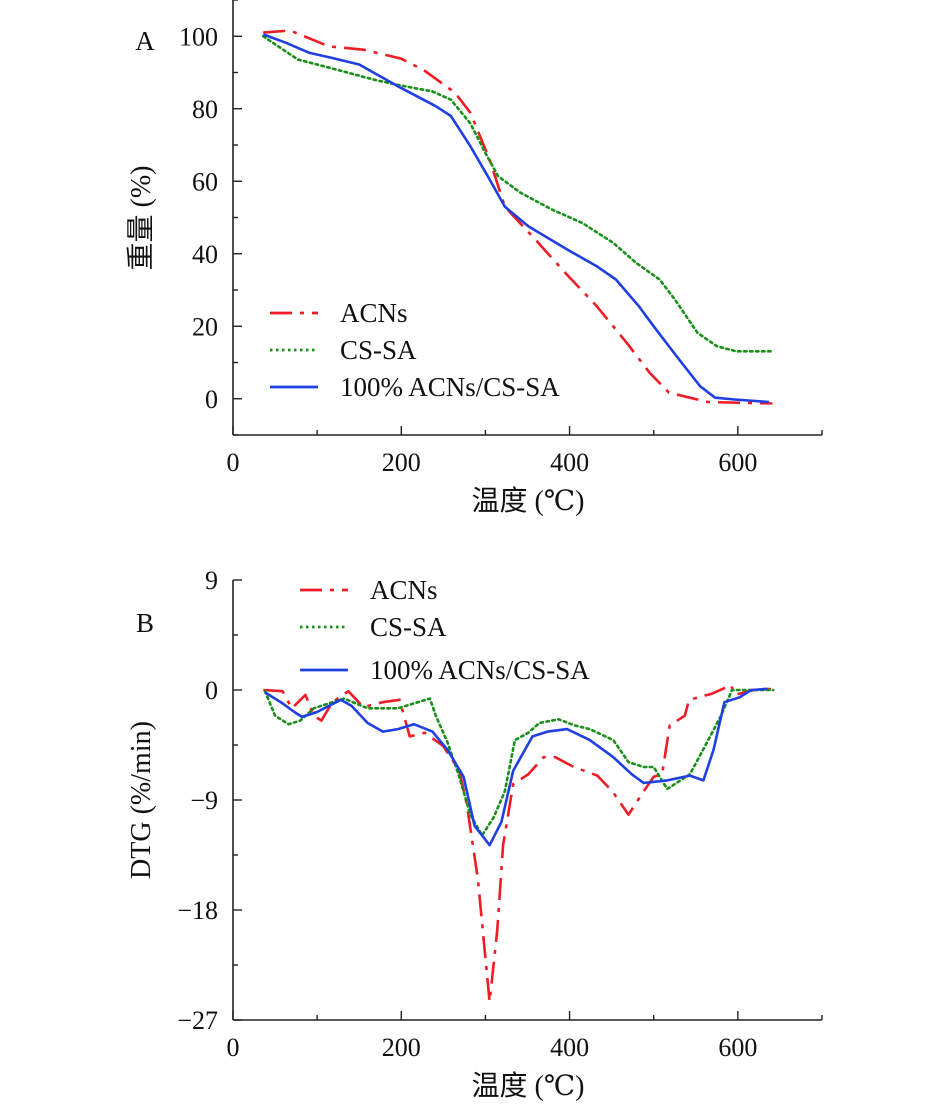  Describe the element at coordinates (204, 800) in the screenshot. I see `y-tick-label: −9` at that location.